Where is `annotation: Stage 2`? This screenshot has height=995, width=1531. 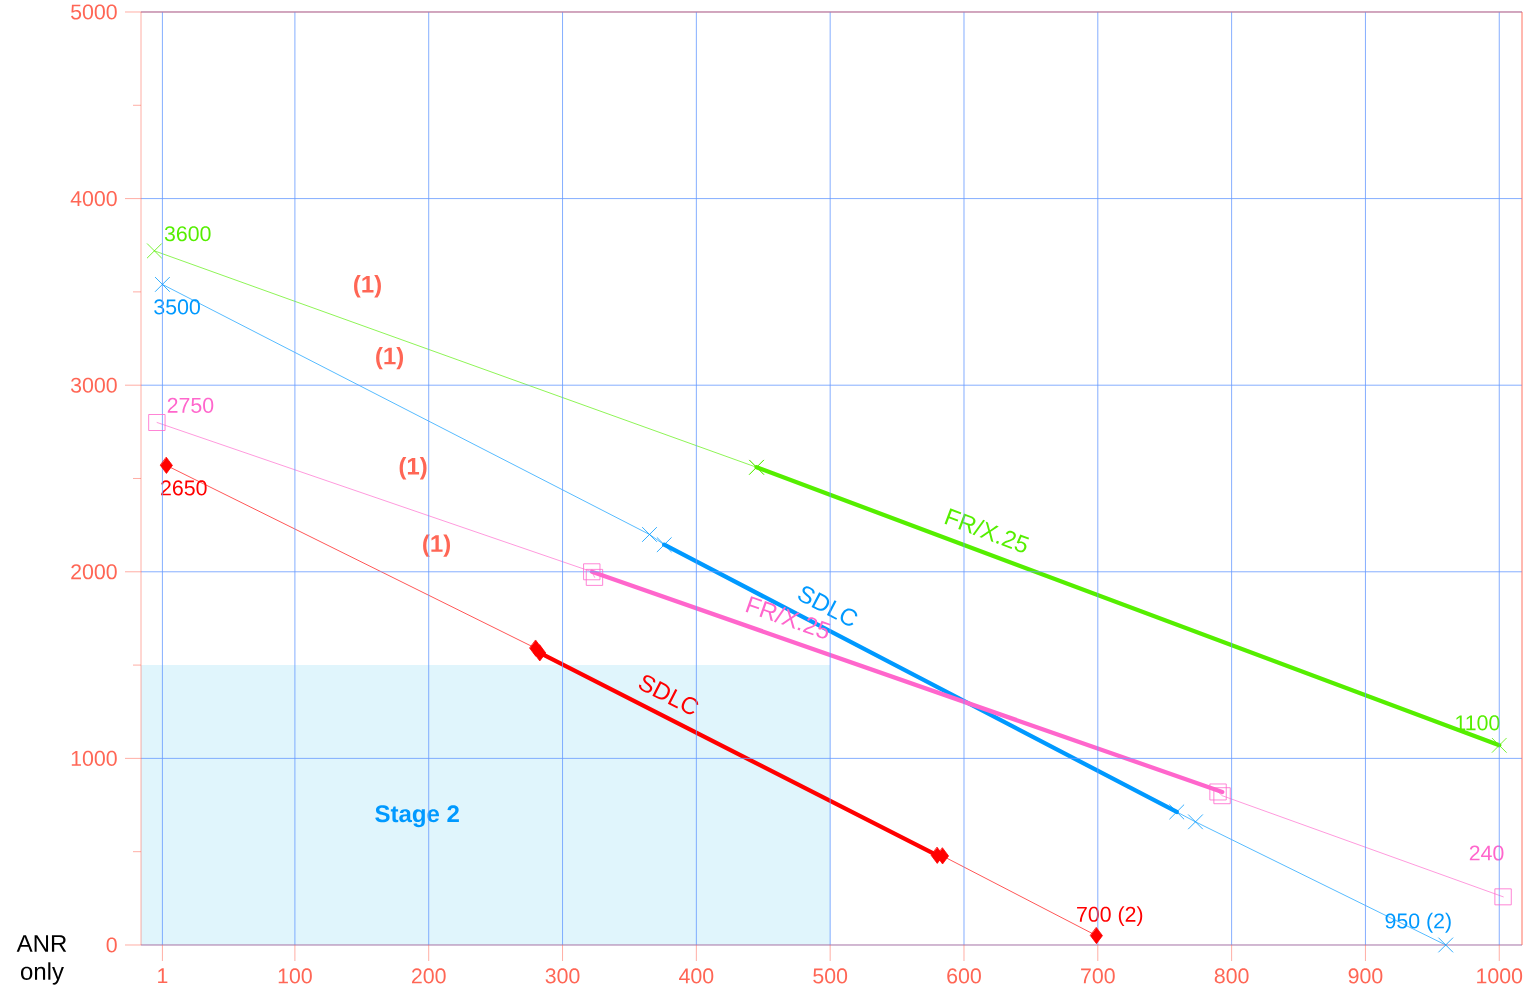 annotation: Stage 2 is located at coordinates (417, 816).